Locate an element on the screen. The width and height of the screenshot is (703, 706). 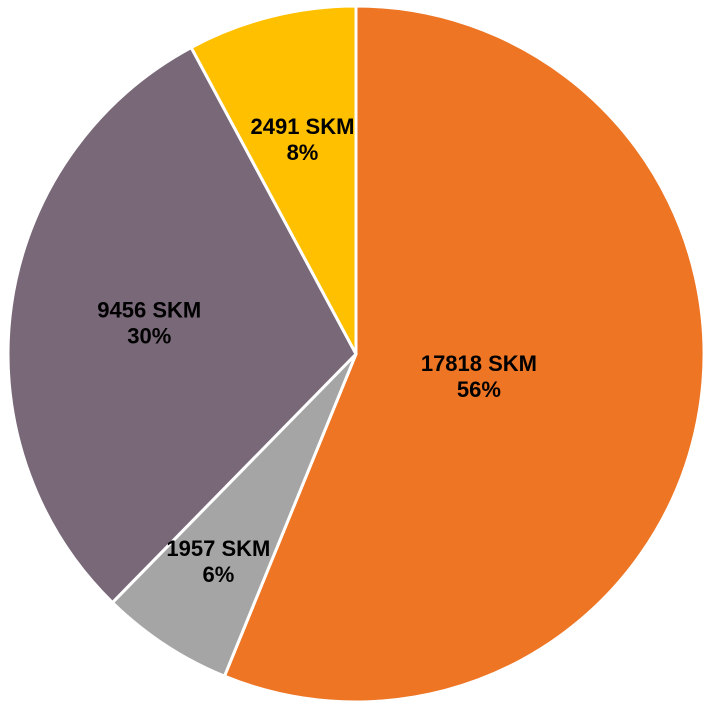
percent-label: 56% is located at coordinates (479, 389).